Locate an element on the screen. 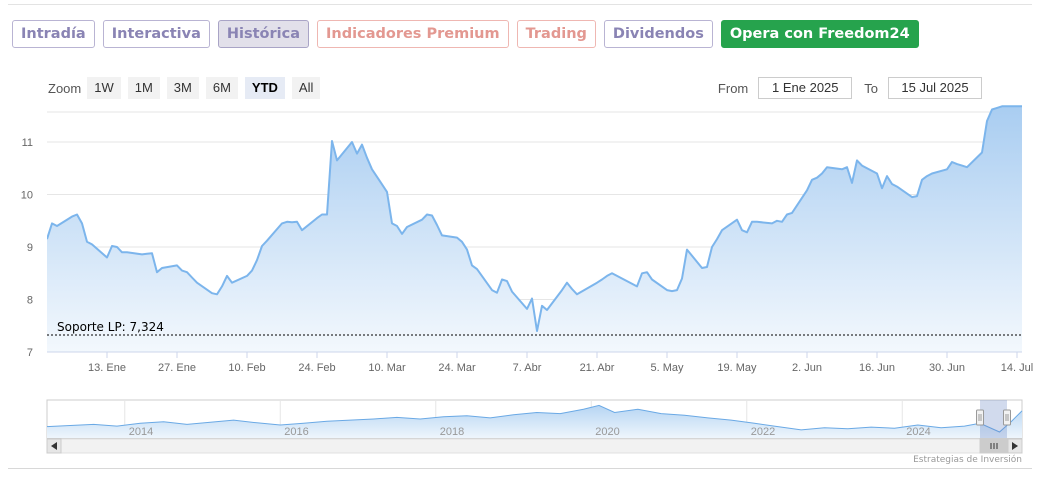 This screenshot has height=480, width=1037. zoom-selector: Zoom 1W 1M 3M 6M YTD All is located at coordinates (187, 88).